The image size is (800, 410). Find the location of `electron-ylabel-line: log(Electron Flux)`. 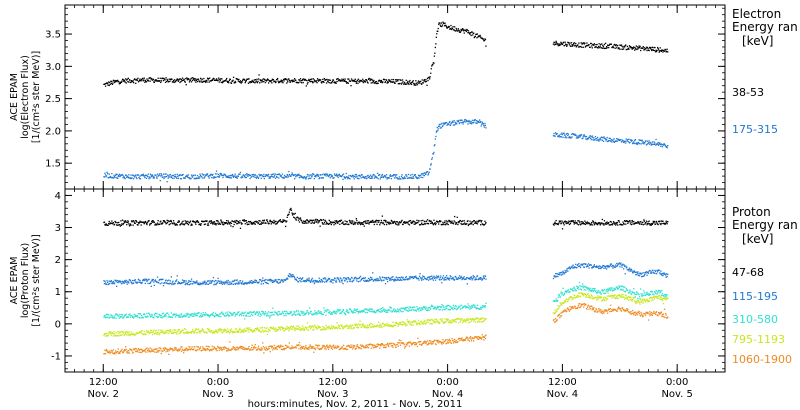

electron-ylabel-line: log(Electron Flux) is located at coordinates (25, 97).